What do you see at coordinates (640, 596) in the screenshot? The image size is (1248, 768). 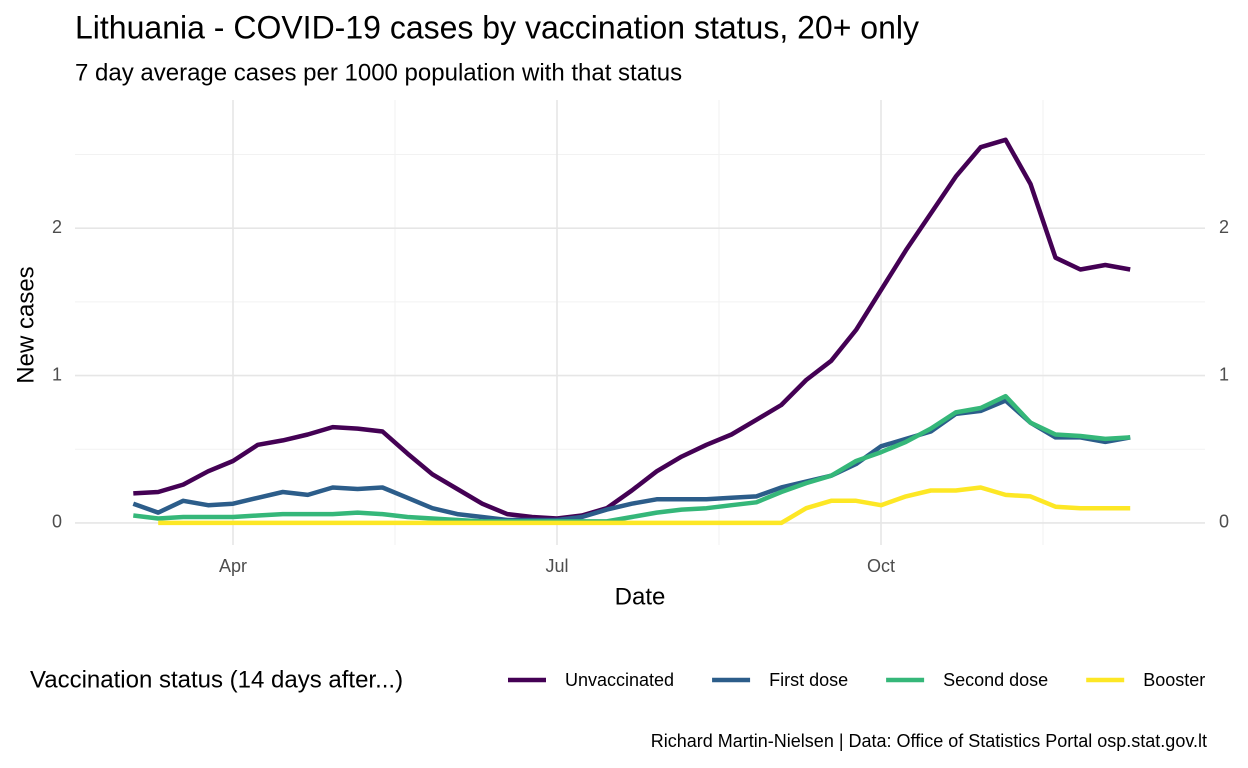 I see `x-axis-title: Date` at bounding box center [640, 596].